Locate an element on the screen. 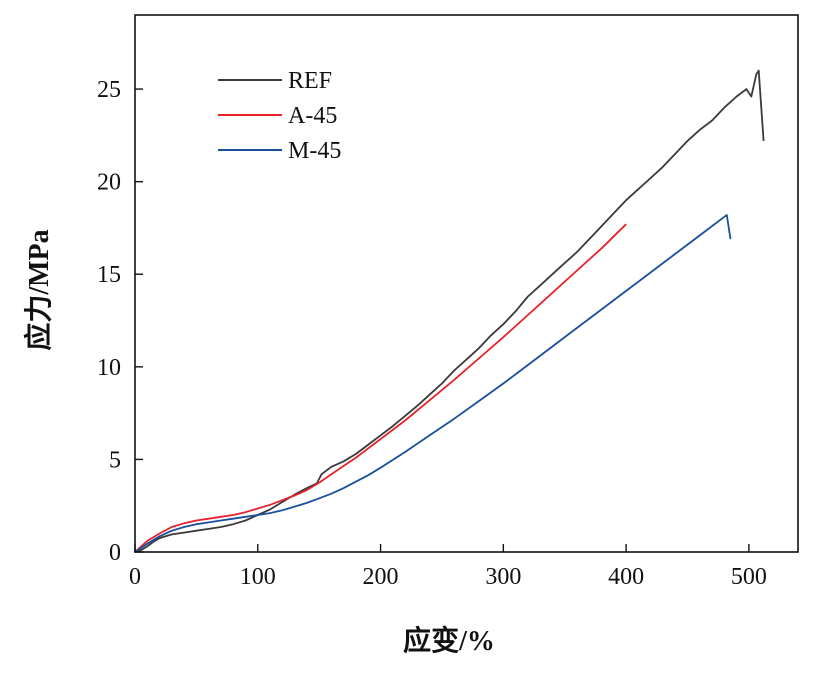  y-axis-ticks: 0 5 10 15 20 25 is located at coordinates (120, 321).